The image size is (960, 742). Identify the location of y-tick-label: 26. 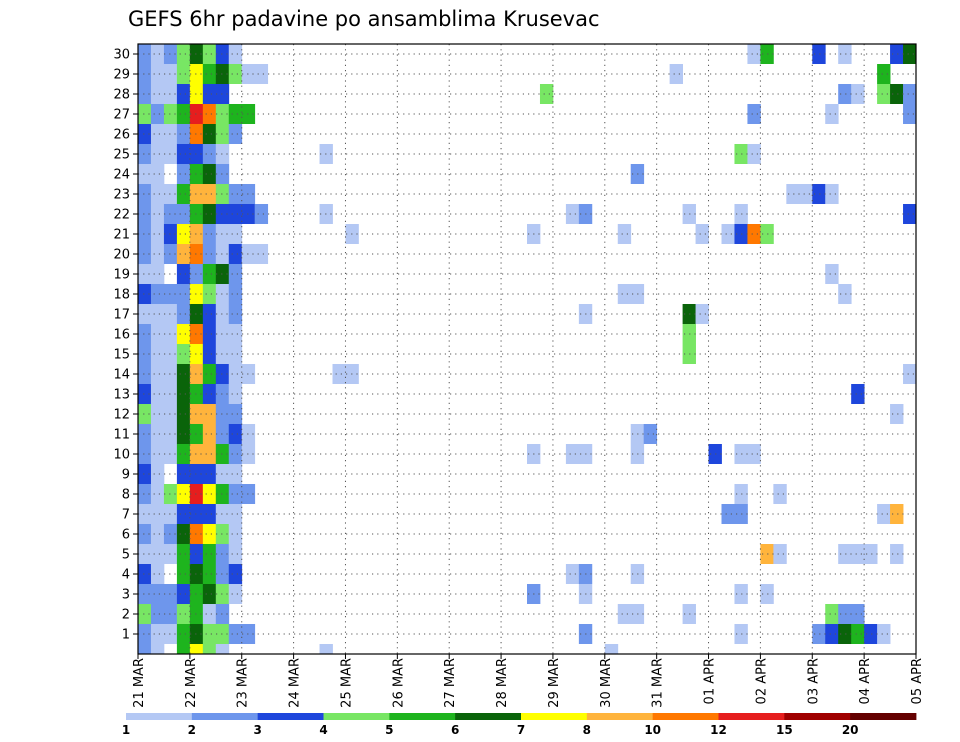
(121, 135).